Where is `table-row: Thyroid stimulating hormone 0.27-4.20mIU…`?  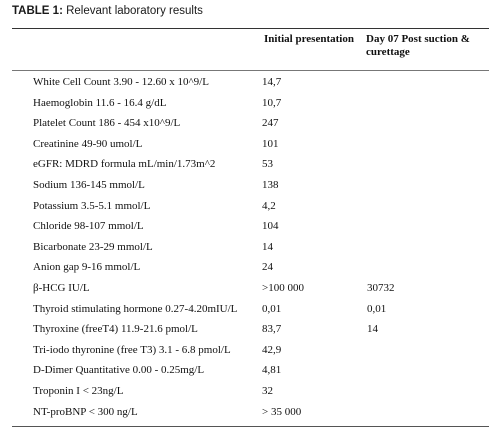
table-row: Thyroid stimulating hormone 0.27-4.20mIU… is located at coordinates (249, 310).